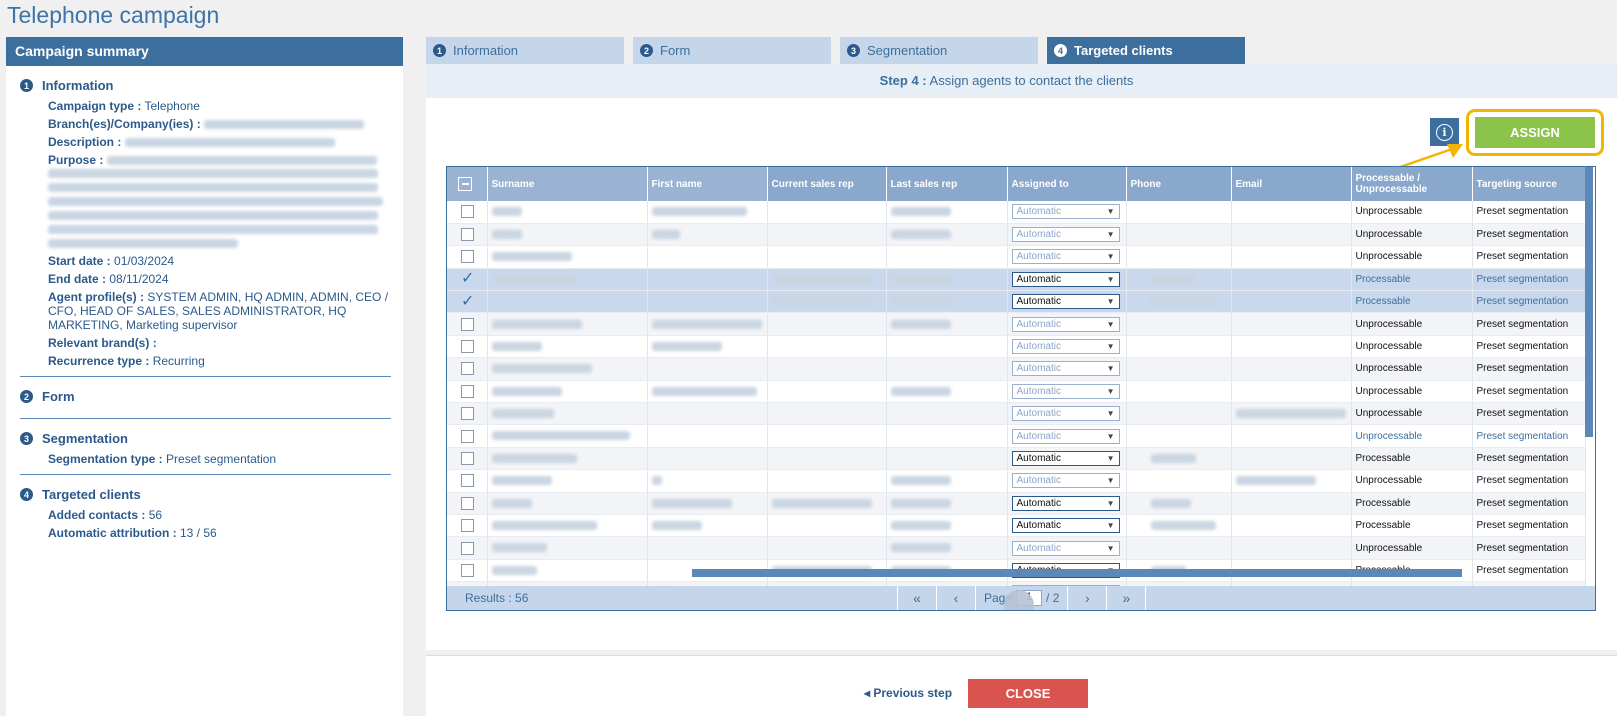  What do you see at coordinates (525, 50) in the screenshot?
I see `tab-information: 1 Information` at bounding box center [525, 50].